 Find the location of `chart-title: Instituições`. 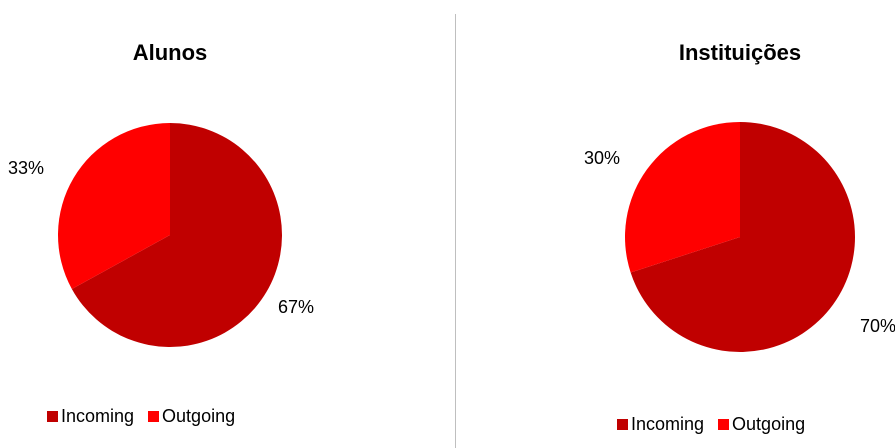

chart-title: Instituições is located at coordinates (740, 52).